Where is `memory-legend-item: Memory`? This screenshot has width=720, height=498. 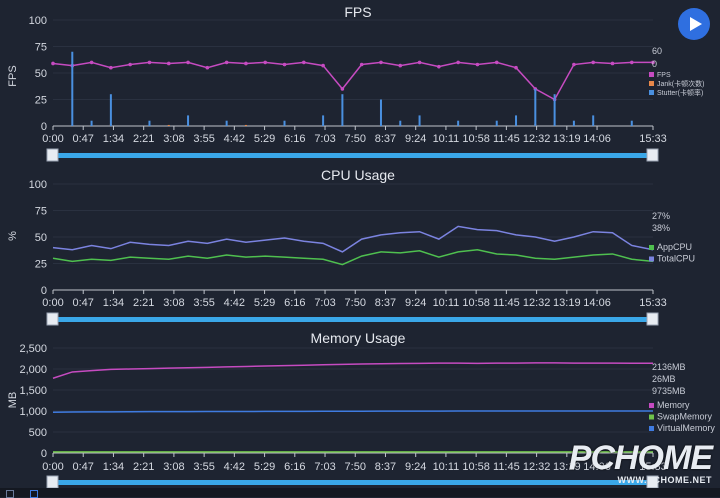 memory-legend-item: Memory is located at coordinates (673, 405).